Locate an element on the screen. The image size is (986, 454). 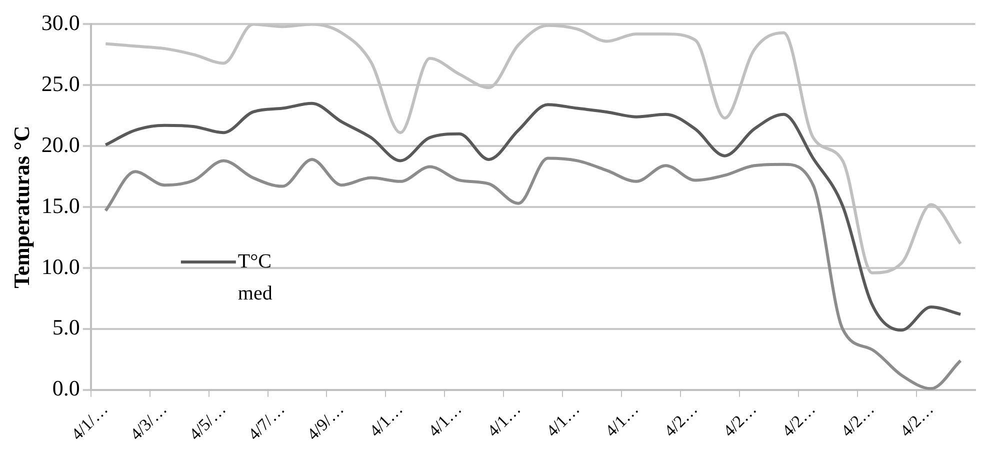
legend-label: T°C med is located at coordinates (255, 277).